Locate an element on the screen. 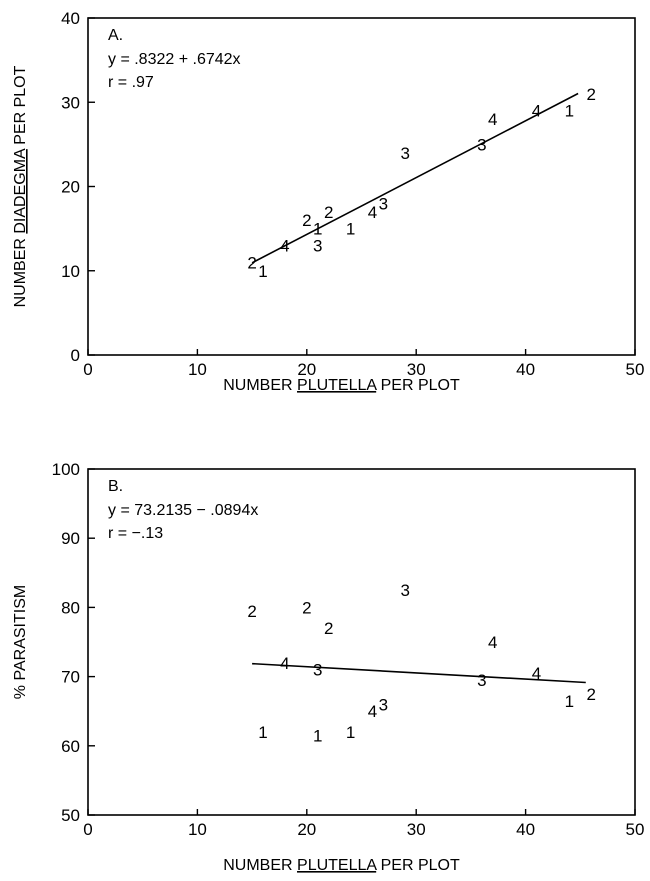 Image resolution: width=650 pixels, height=881 pixels. panel-label: B. is located at coordinates (115, 486).